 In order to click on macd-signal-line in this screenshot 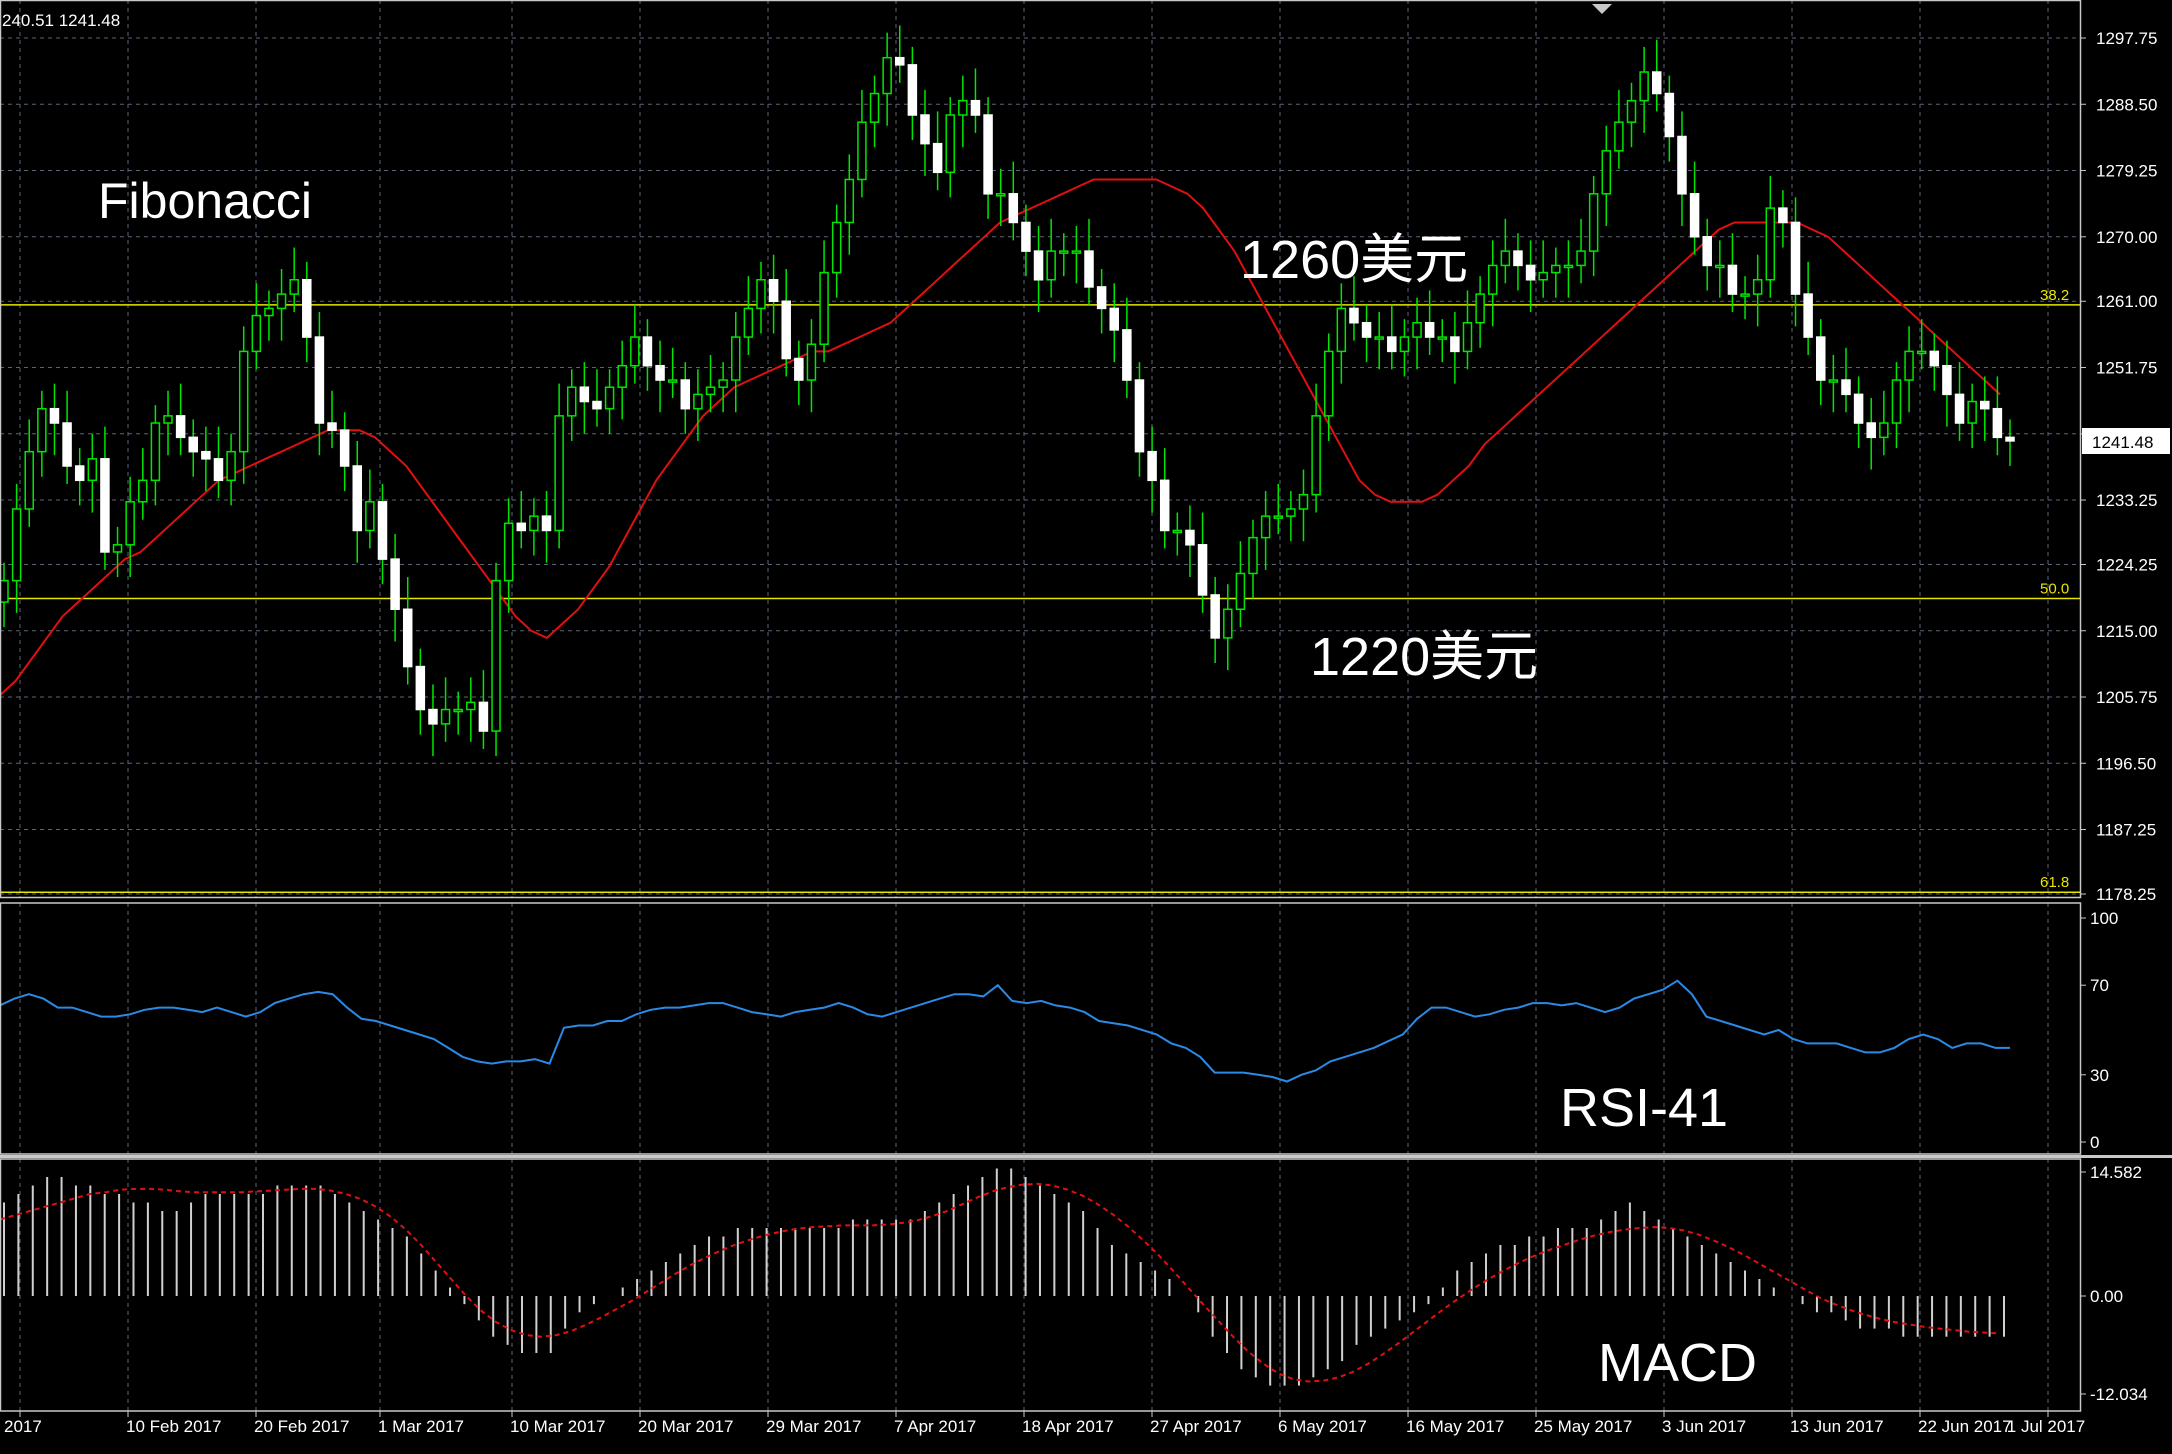, I will do `click(1000, 1282)`.